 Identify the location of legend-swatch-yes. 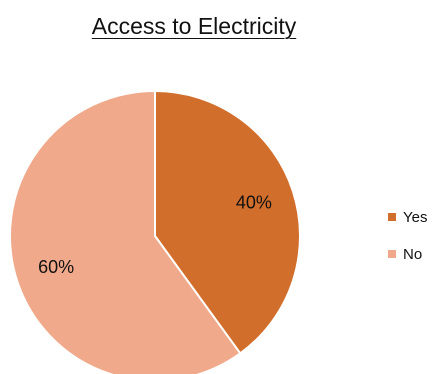
(392, 217).